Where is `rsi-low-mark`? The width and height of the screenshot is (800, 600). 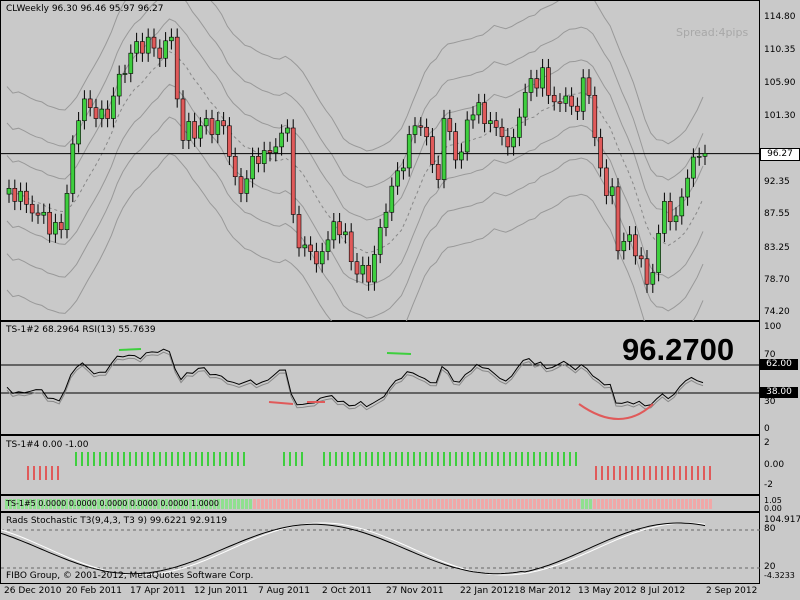
rsi-low-mark is located at coordinates (296, 403).